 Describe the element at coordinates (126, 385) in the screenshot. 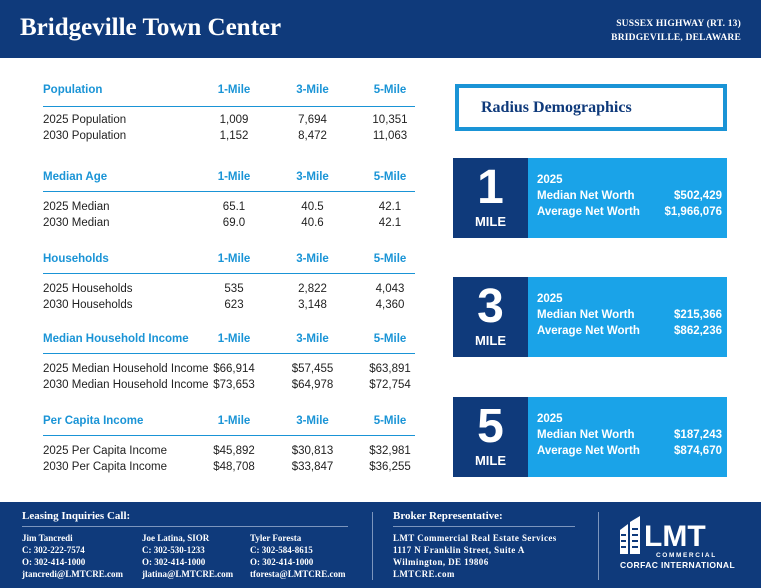

I see `row-label: 2030 Median Household Income` at that location.